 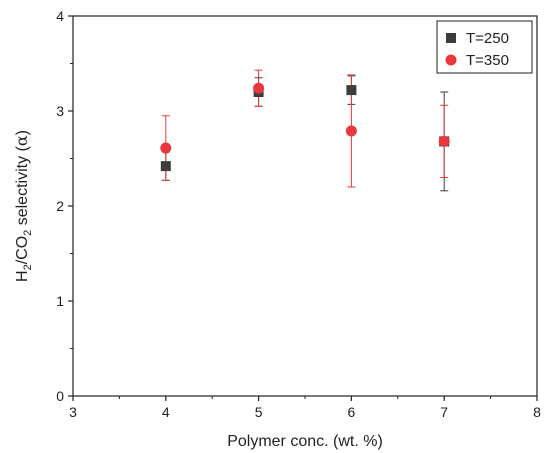 I want to click on legend-label-t250: T=250, so click(x=487, y=38).